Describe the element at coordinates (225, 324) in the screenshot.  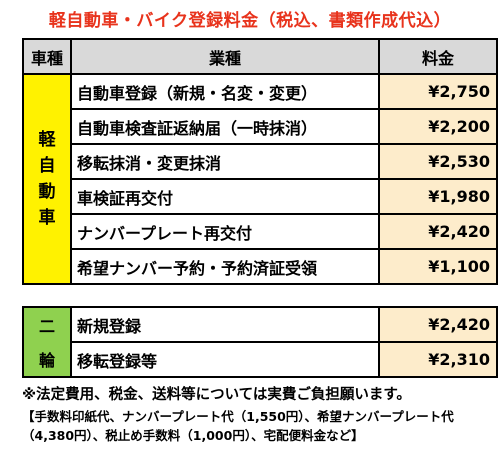
I see `service-cell: 新規登録` at that location.